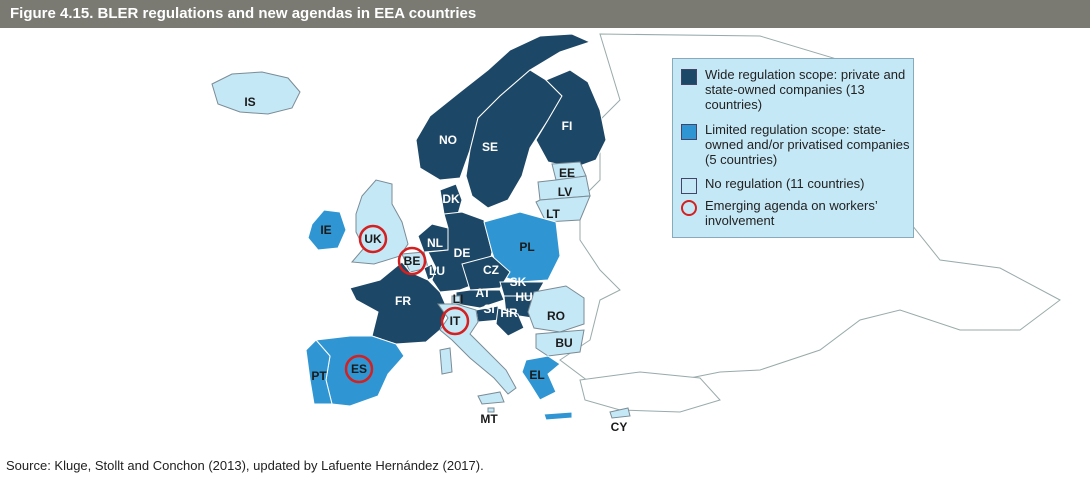 The width and height of the screenshot is (1090, 487). I want to click on country-label-LV: LV, so click(565, 192).